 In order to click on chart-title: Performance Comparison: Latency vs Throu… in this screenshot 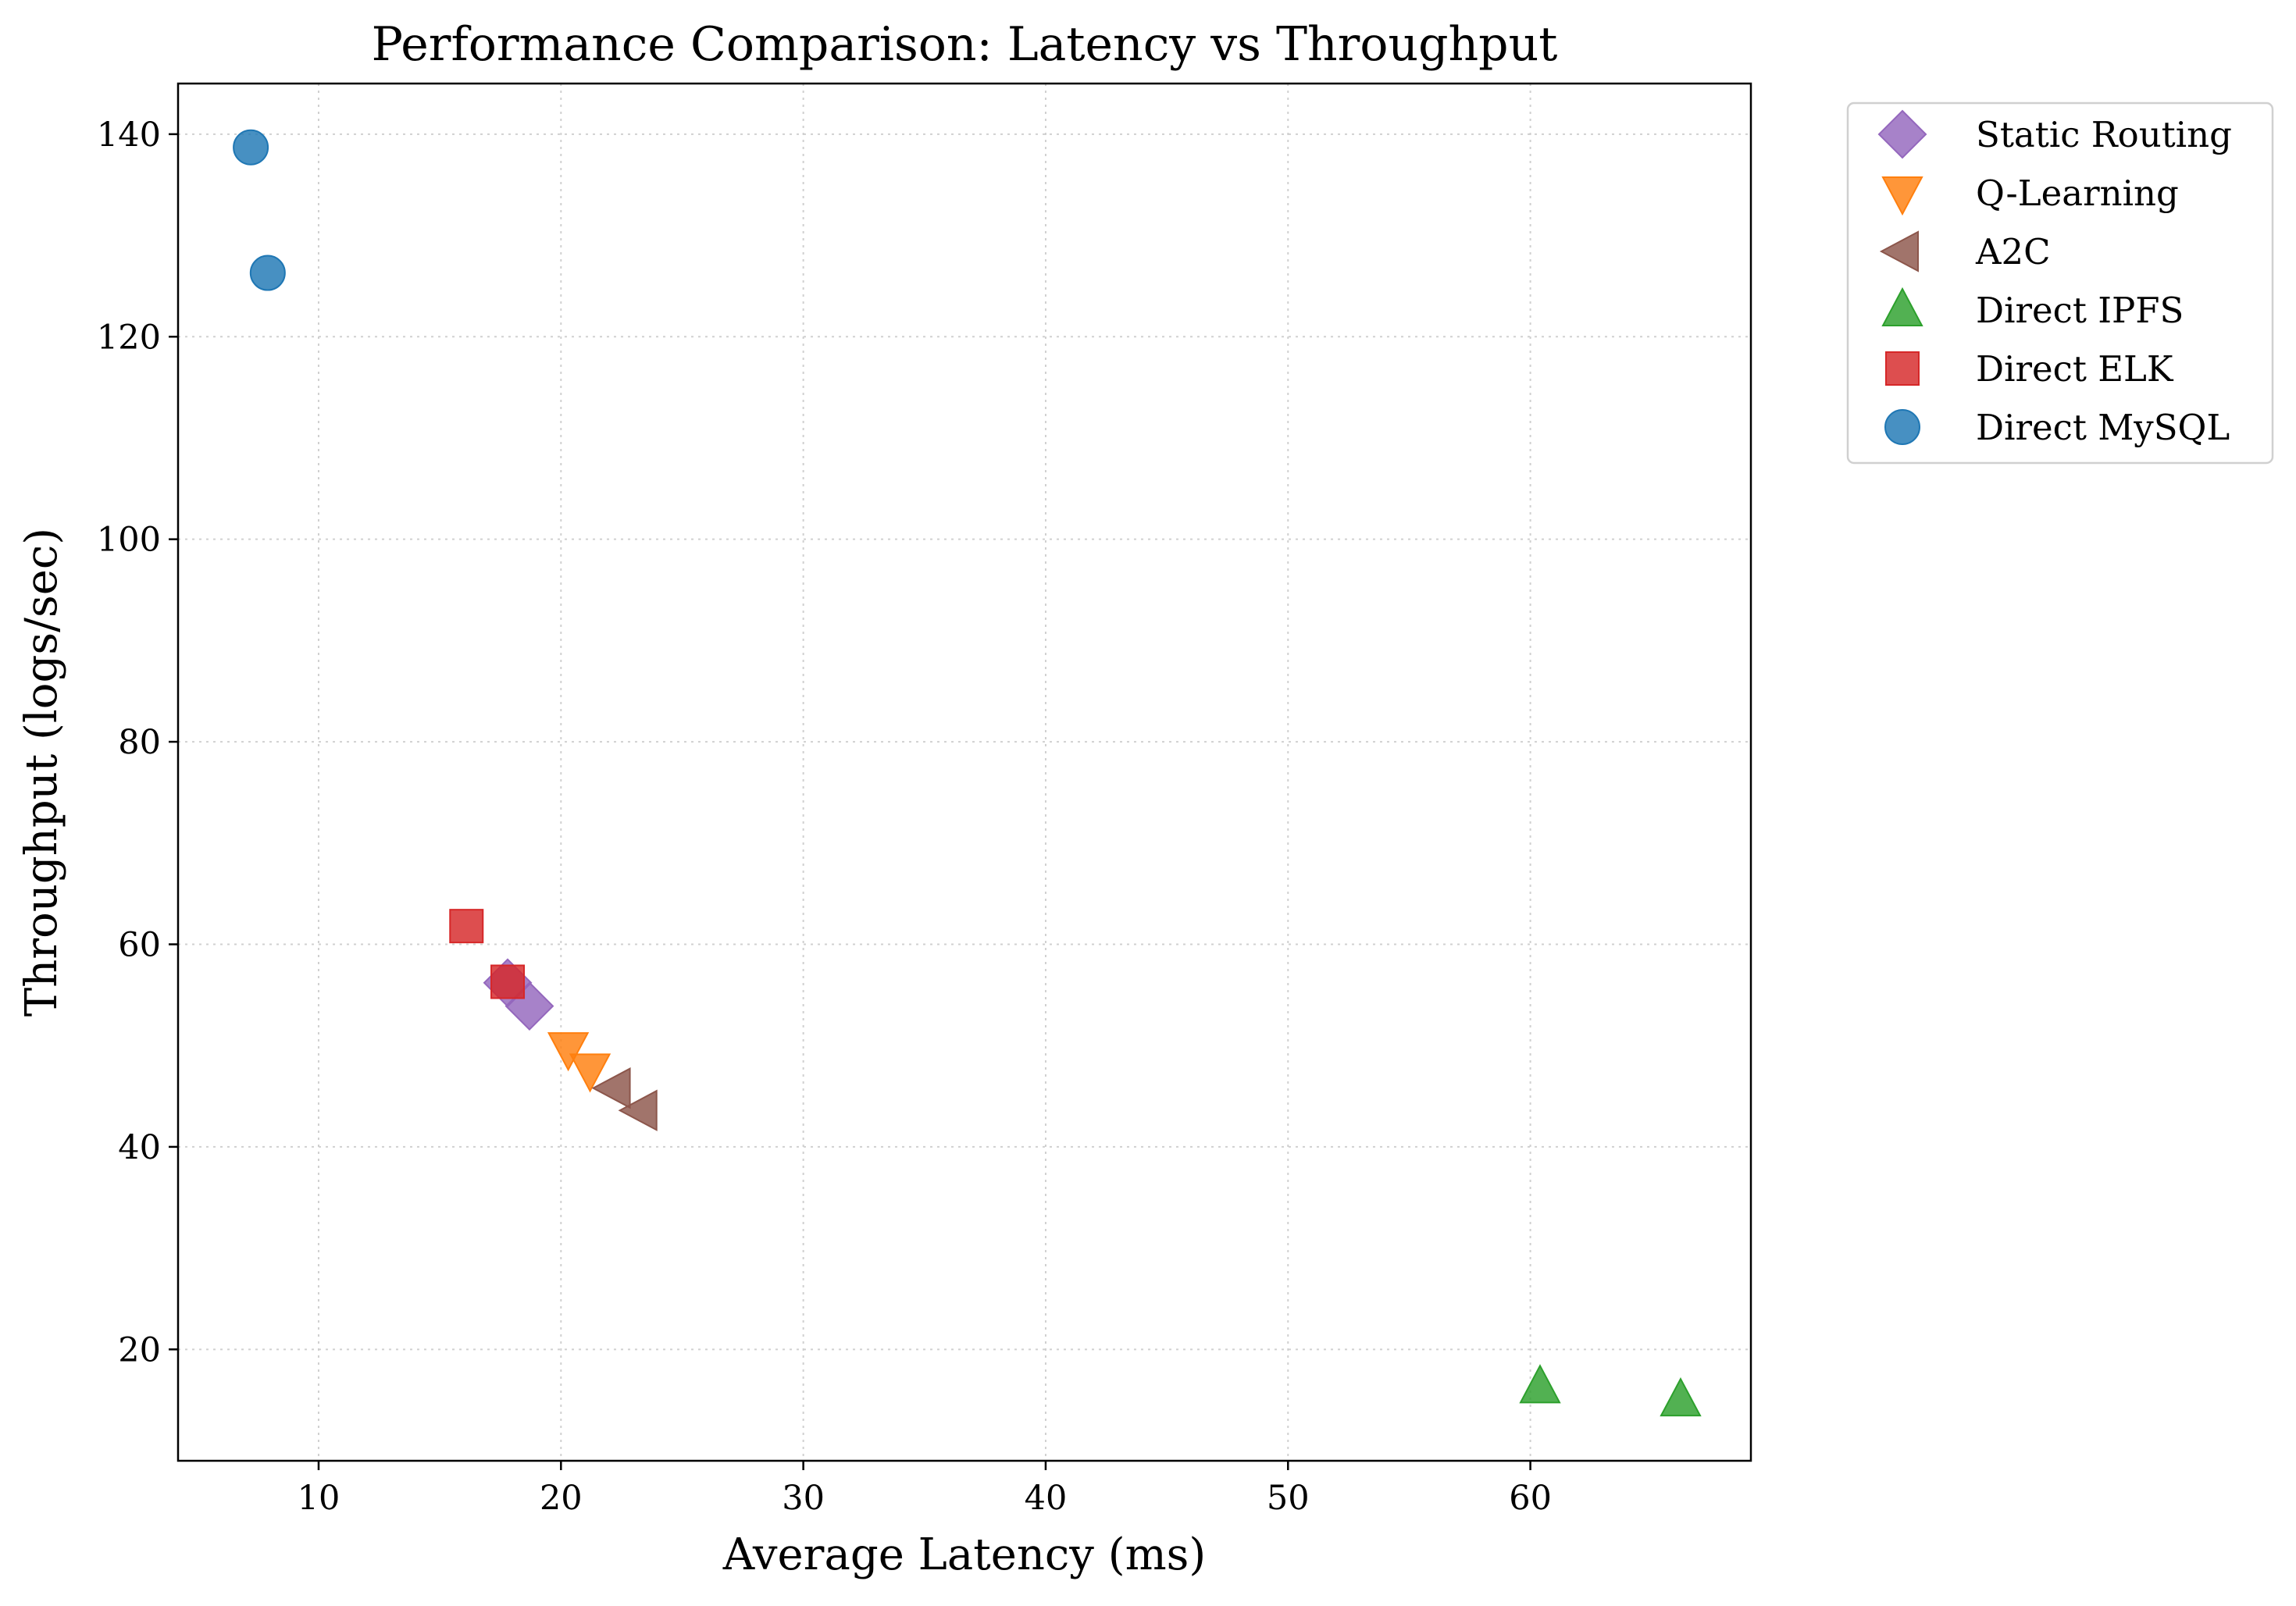, I will do `click(965, 44)`.